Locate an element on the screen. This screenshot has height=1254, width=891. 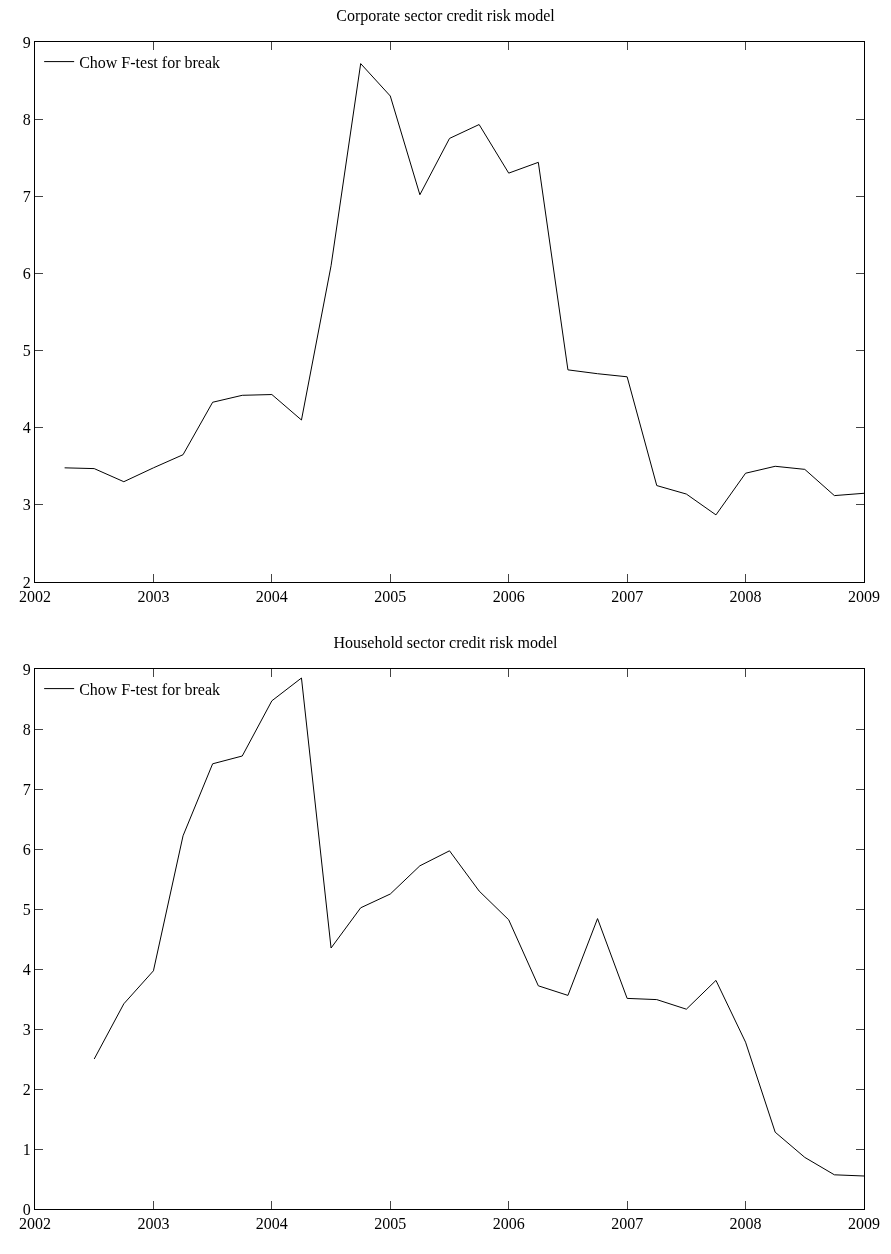
y-tick-label: 1 is located at coordinates (26, 1149).